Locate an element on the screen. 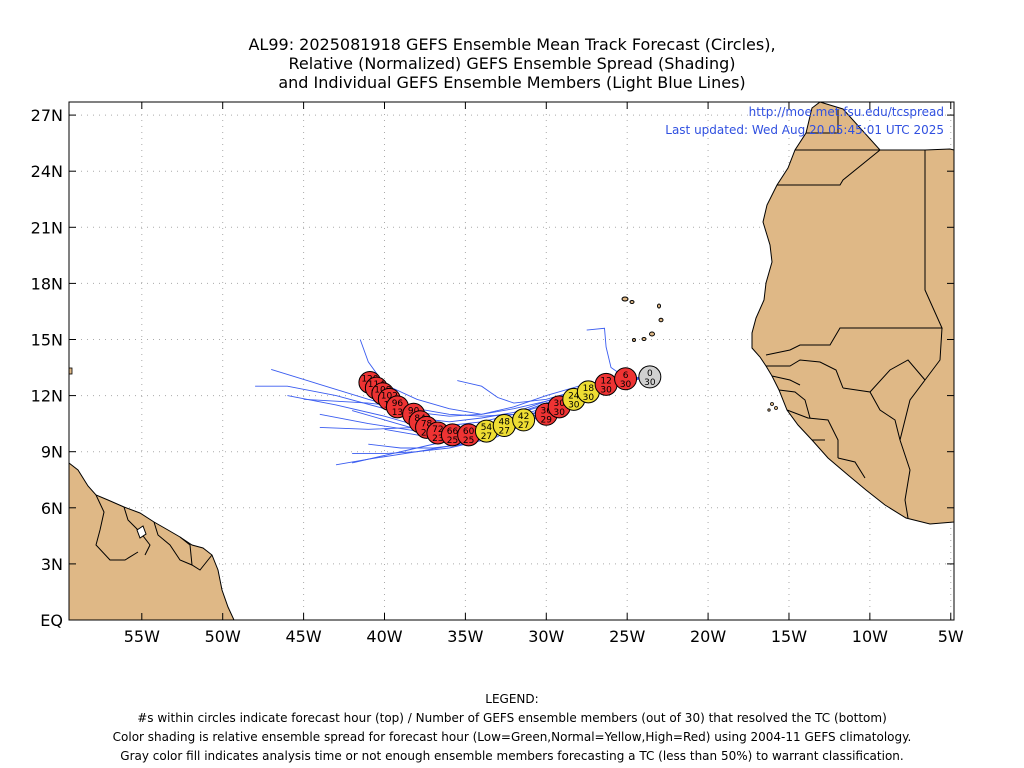  africa-borders is located at coordinates (854, 314).